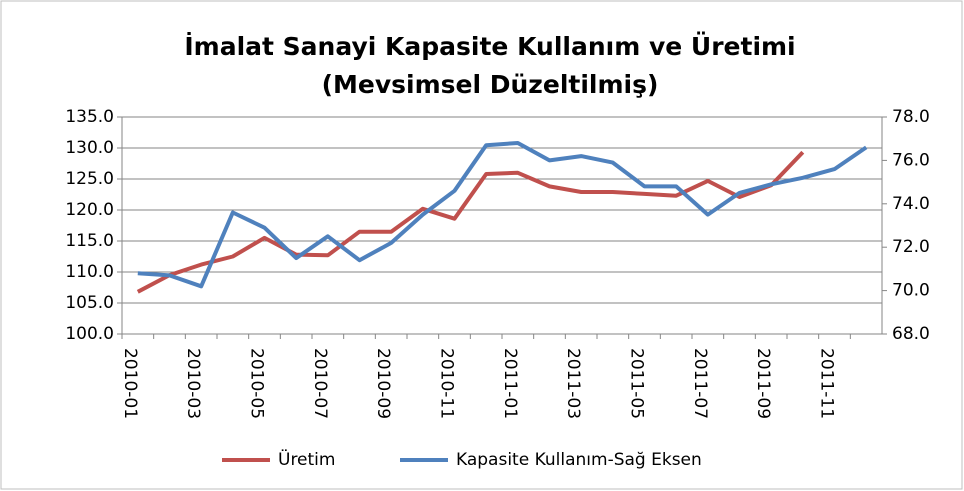 This screenshot has height=491, width=964. Describe the element at coordinates (383, 383) in the screenshot. I see `x-tick-label: 2010-09` at that location.